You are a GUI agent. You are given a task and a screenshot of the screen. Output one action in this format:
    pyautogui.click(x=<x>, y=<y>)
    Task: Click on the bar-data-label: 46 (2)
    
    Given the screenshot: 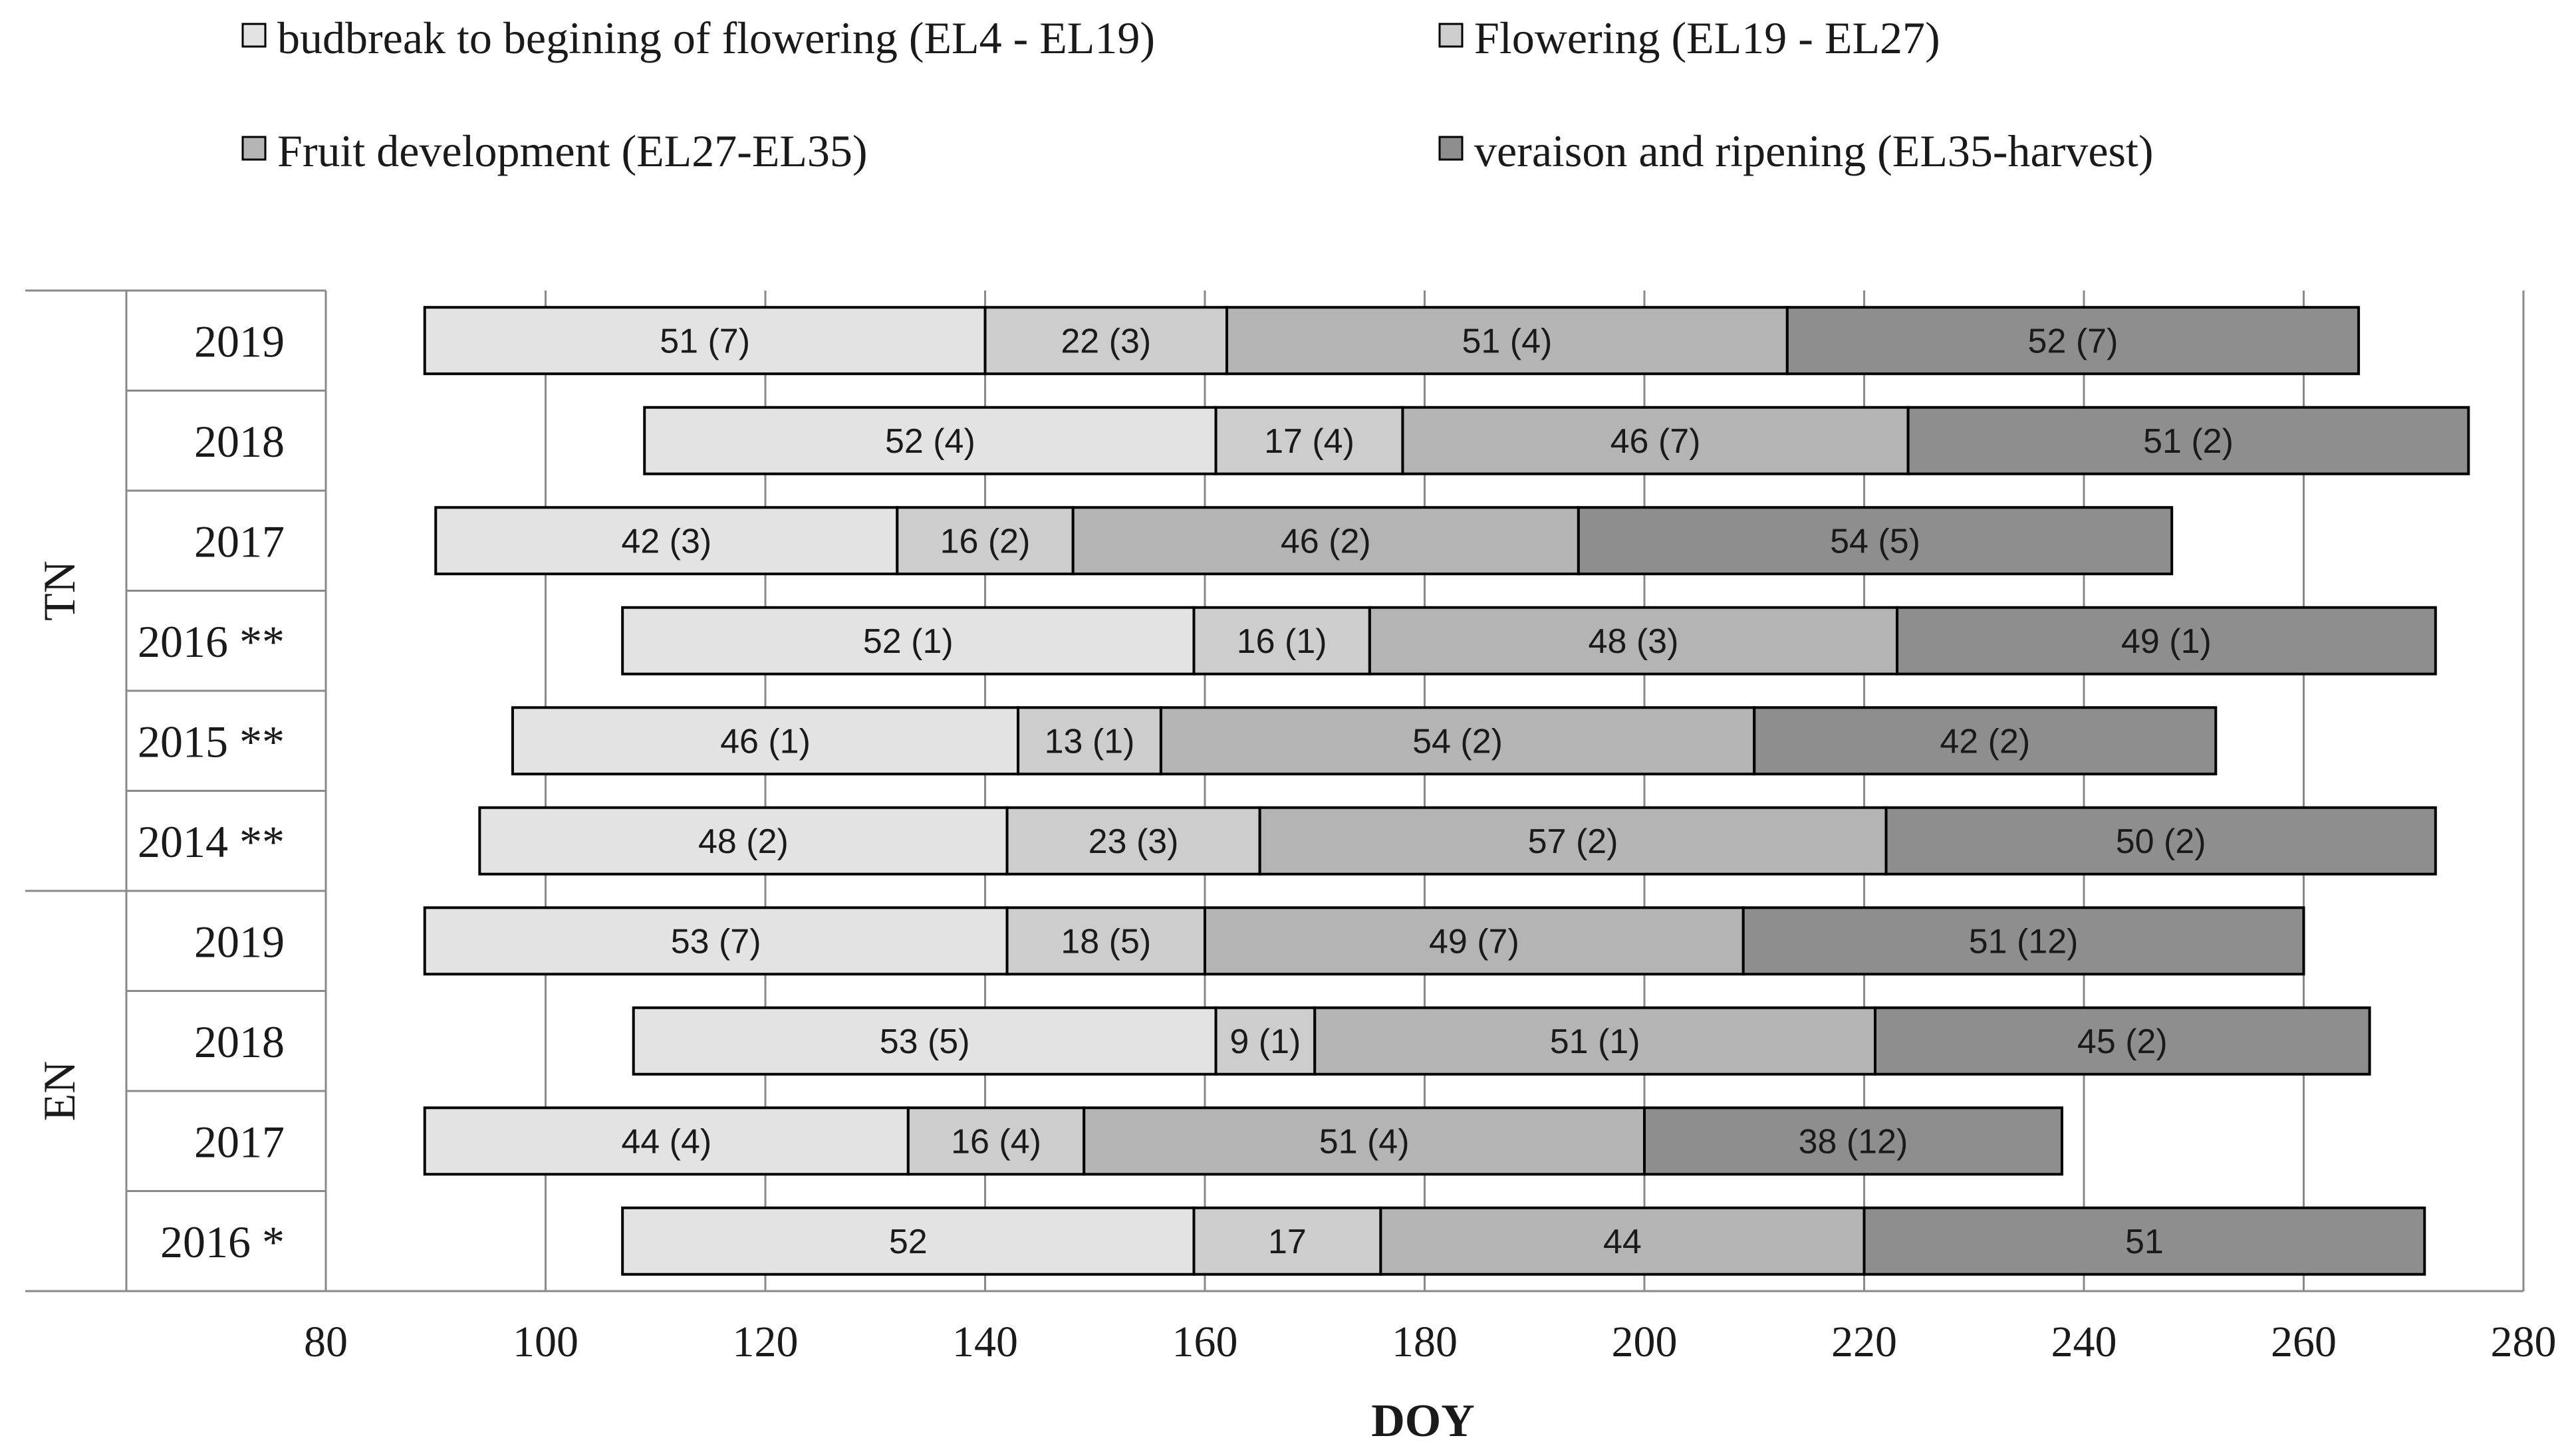 What is the action you would take?
    pyautogui.click(x=1326, y=541)
    